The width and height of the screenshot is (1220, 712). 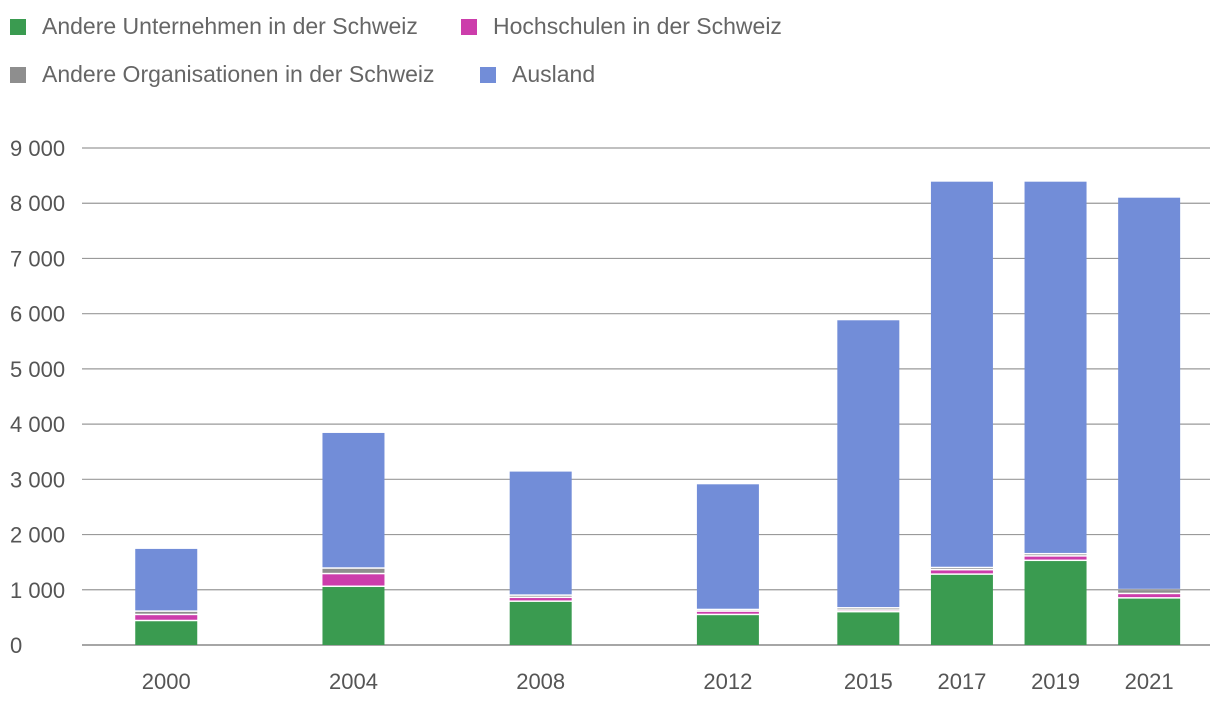 I want to click on legend-item-andere-unternehmen: Andere Unternehmen in der Schweiz, so click(x=214, y=26).